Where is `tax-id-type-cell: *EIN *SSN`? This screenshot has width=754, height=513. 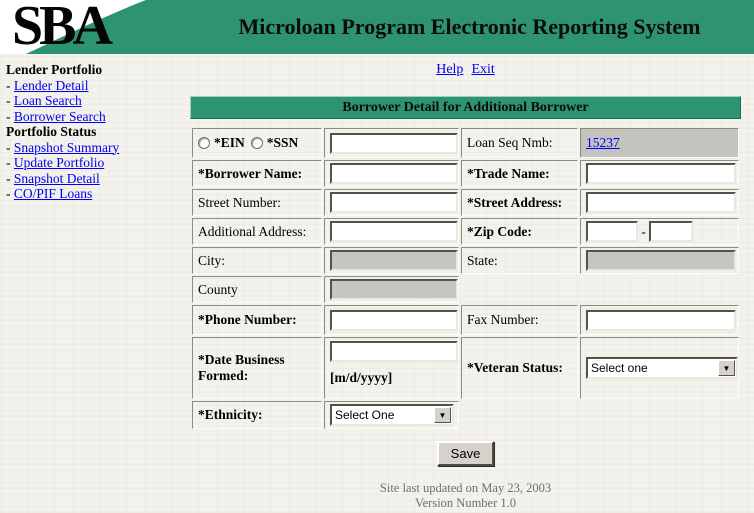 tax-id-type-cell: *EIN *SSN is located at coordinates (257, 143).